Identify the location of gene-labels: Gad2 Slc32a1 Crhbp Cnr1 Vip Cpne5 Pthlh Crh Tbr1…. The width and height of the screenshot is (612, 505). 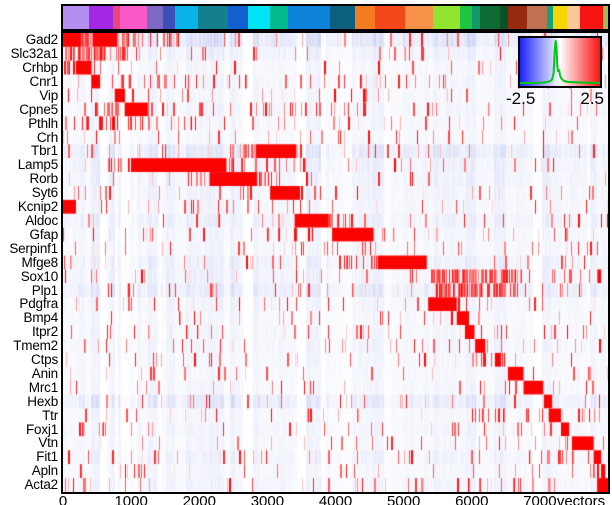
(29, 262).